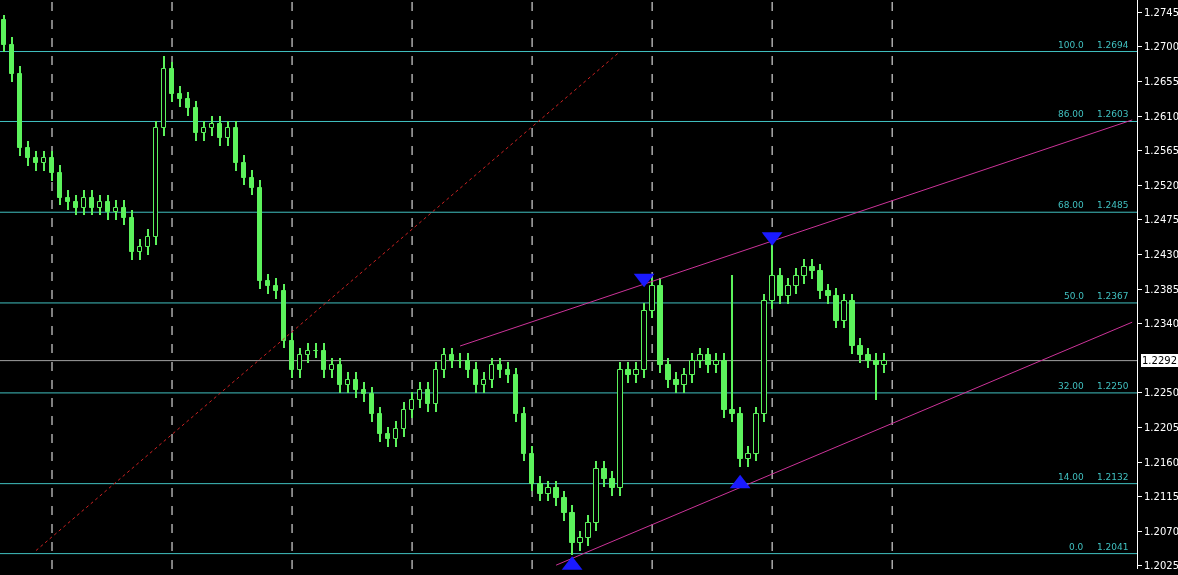  What do you see at coordinates (1161, 566) in the screenshot?
I see `y-tick-label: 1.2025` at bounding box center [1161, 566].